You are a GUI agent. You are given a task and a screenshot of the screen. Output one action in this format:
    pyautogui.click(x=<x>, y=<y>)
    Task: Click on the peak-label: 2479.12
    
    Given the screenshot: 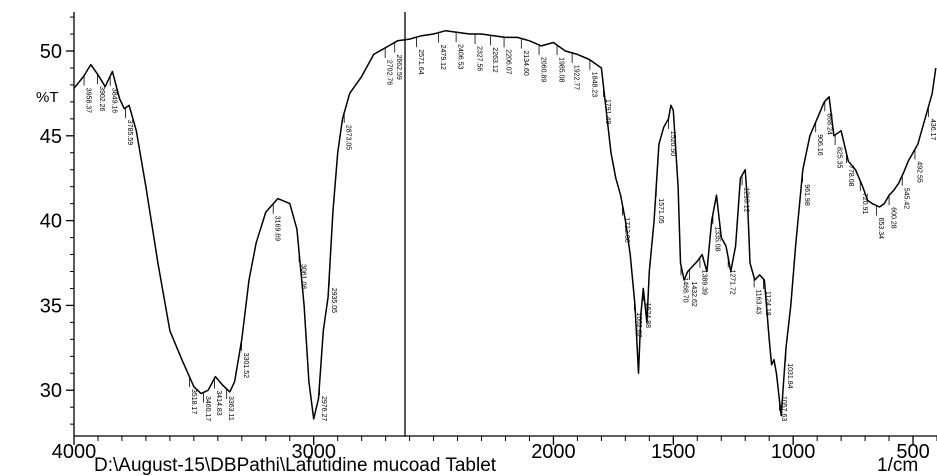 What is the action you would take?
    pyautogui.click(x=442, y=57)
    